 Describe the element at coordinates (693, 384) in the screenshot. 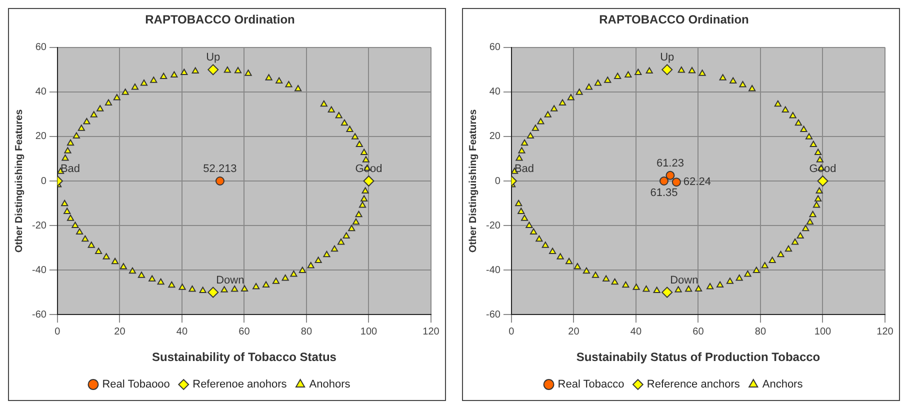

I see `legend-label: Reference anchors` at that location.